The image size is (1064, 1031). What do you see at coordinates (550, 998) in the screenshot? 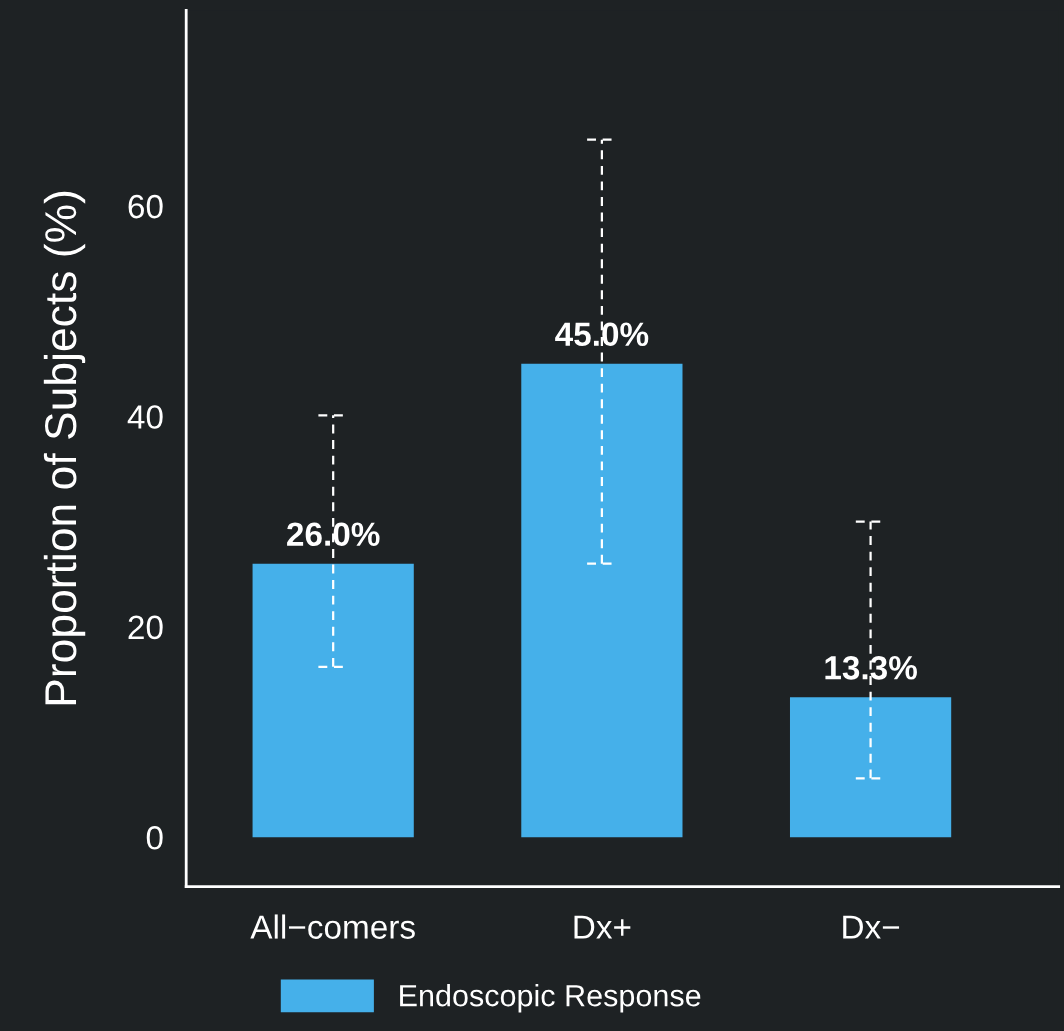
I see `legend-label: Endoscopic Response` at bounding box center [550, 998].